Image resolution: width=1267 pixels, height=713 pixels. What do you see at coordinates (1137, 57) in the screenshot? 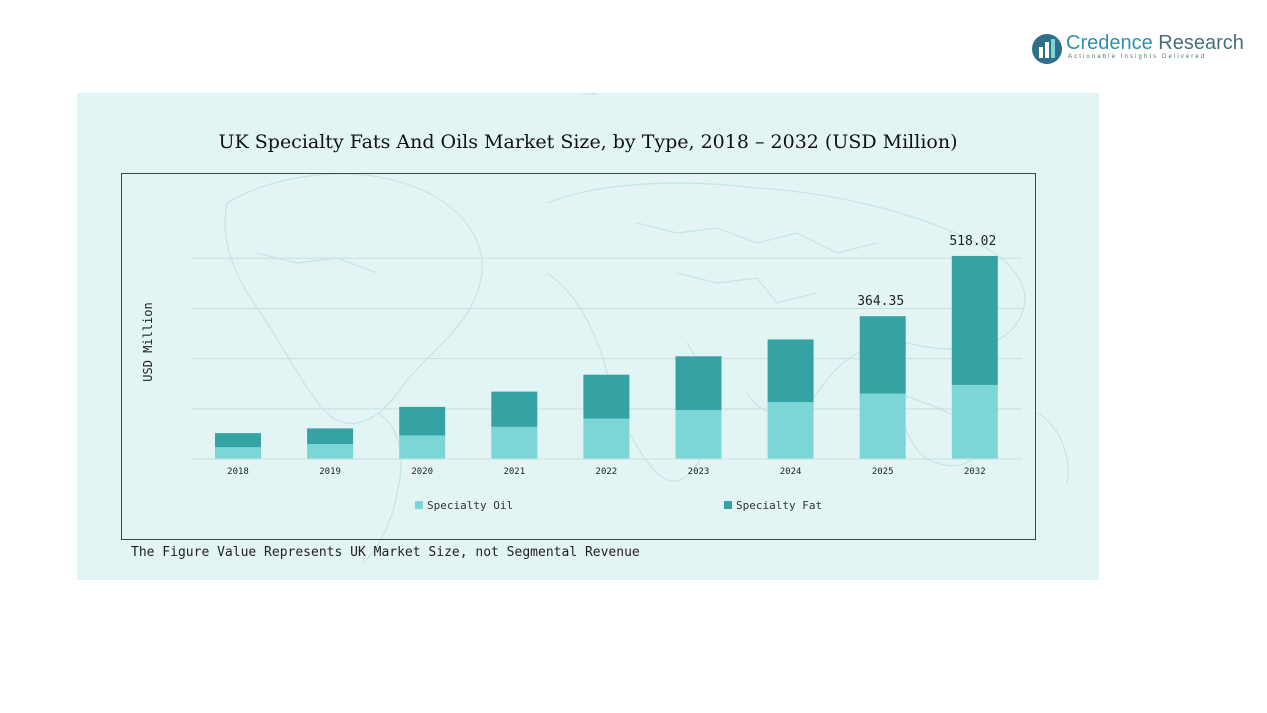
I see `brand-tagline: Actionable Insights Delivered` at bounding box center [1137, 57].